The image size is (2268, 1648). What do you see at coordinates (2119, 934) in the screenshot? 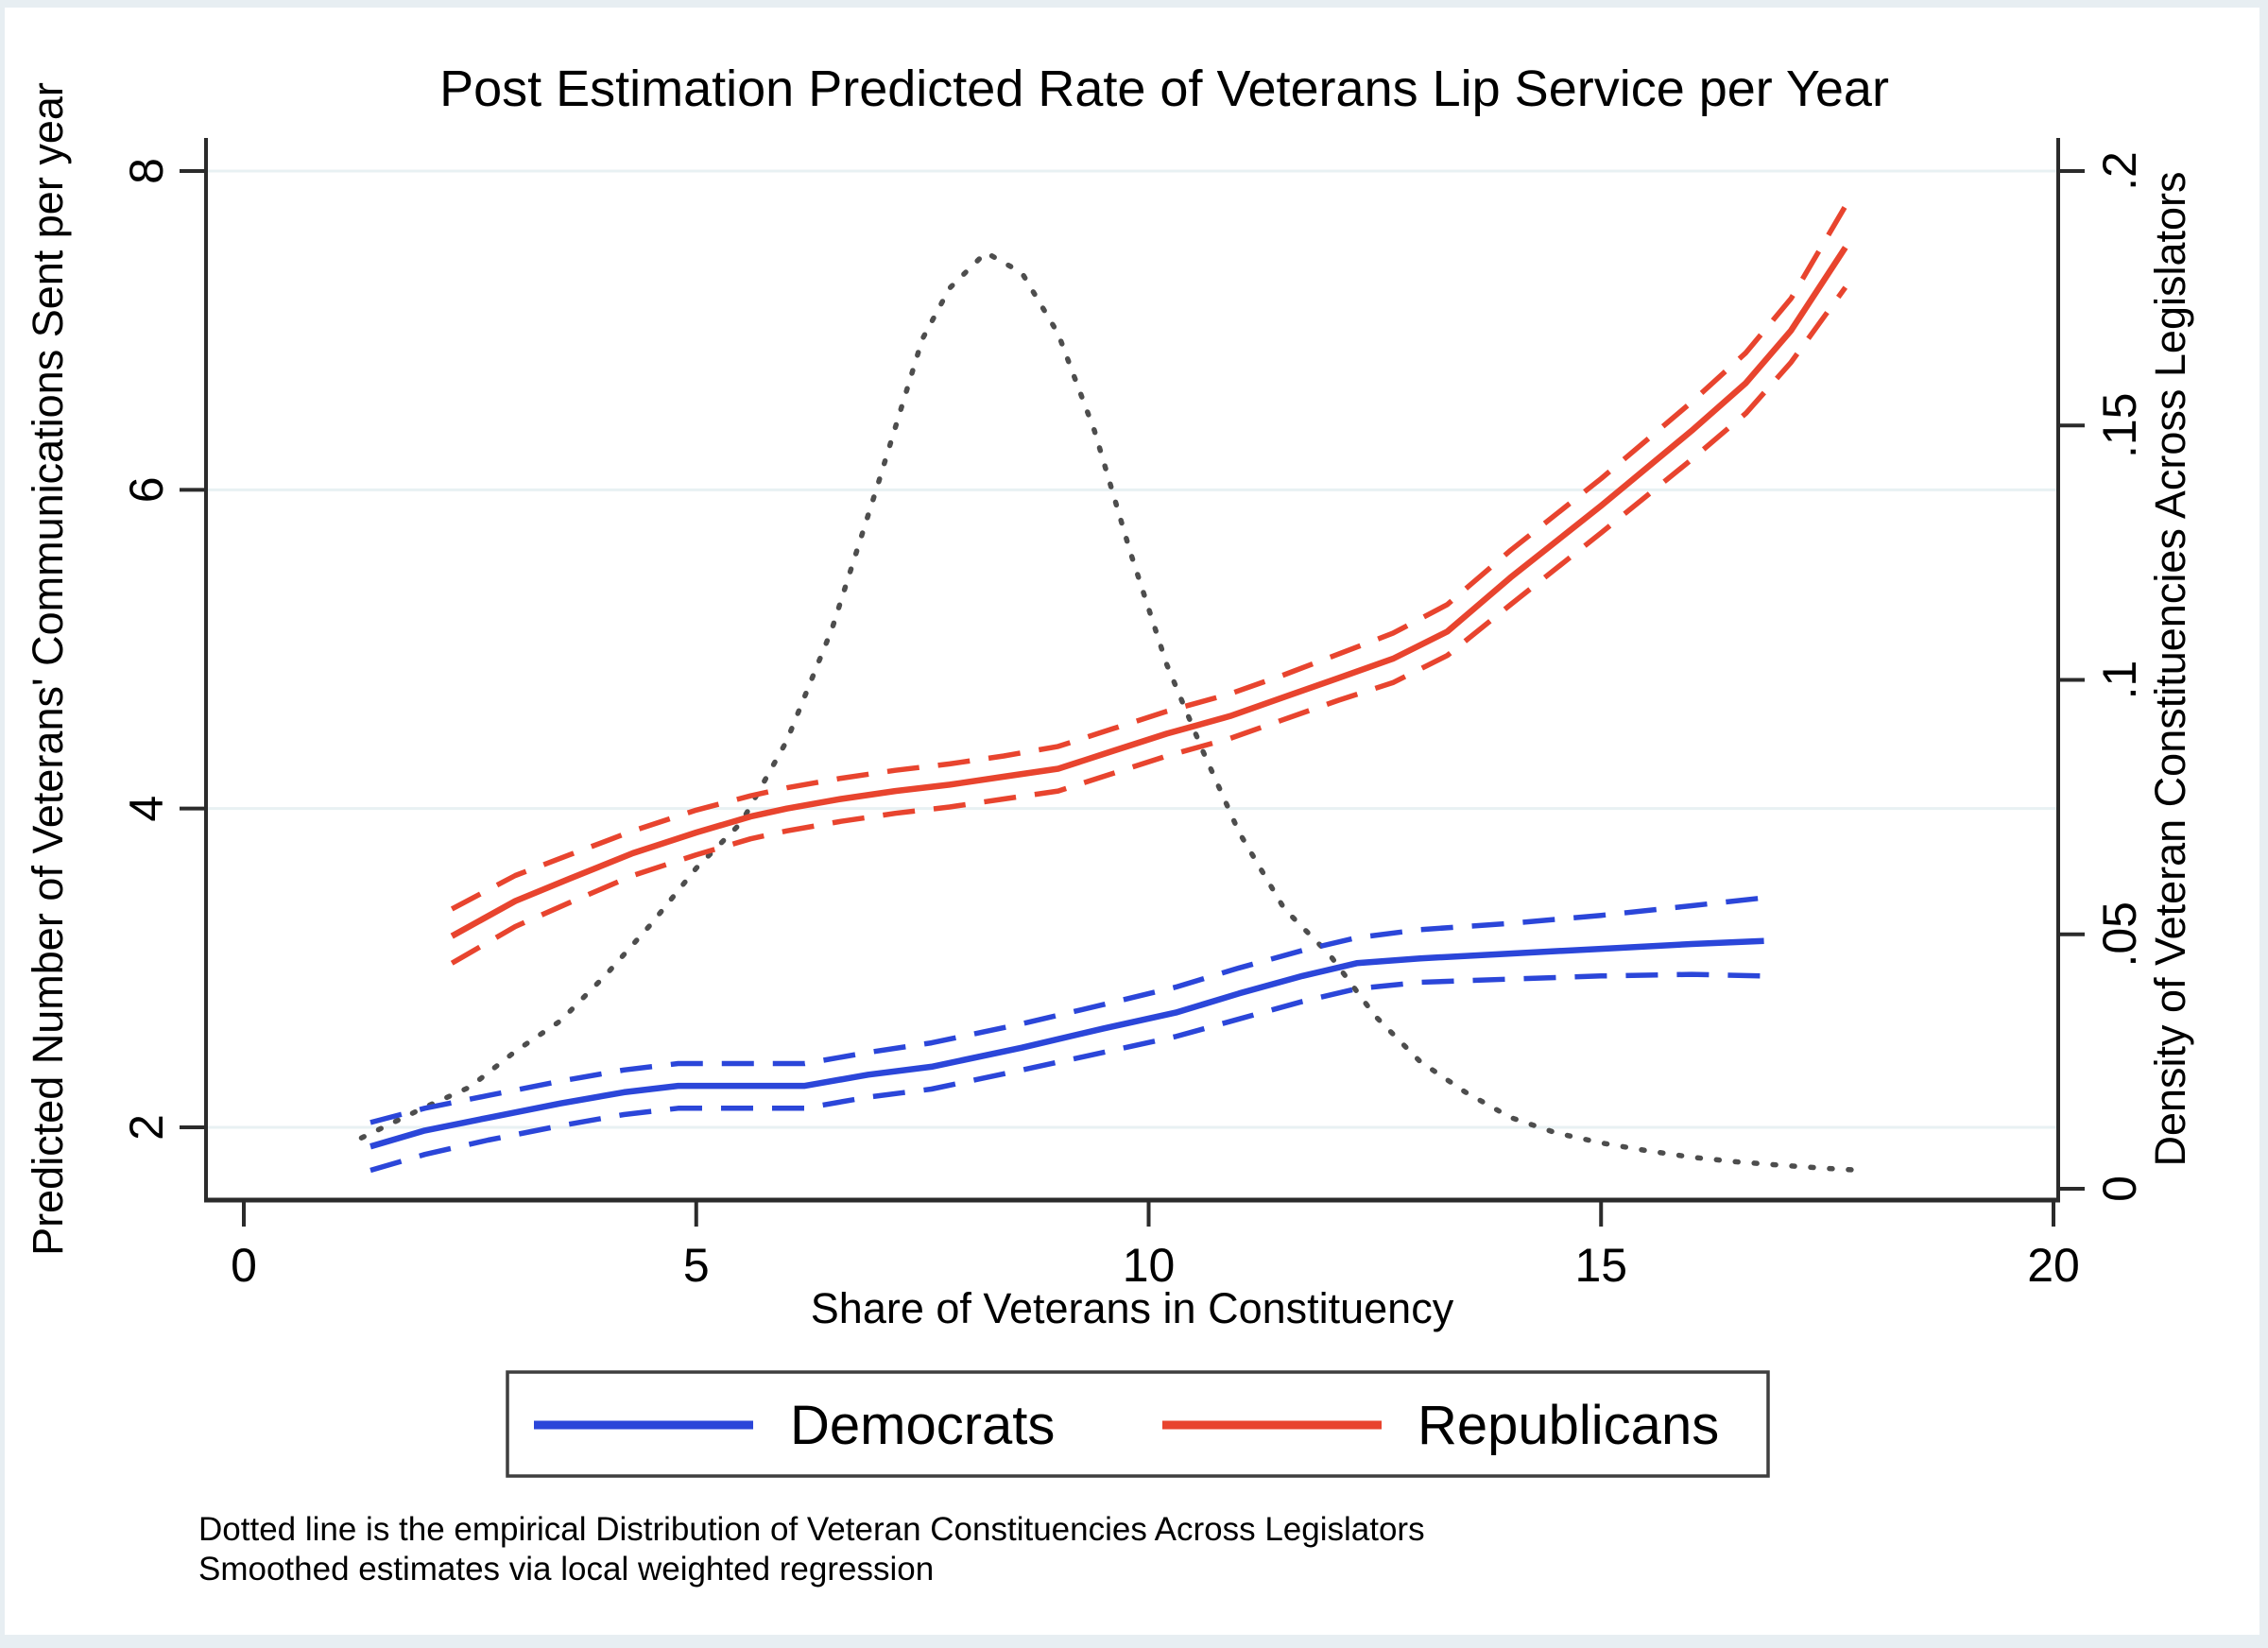
I see `right-tick-label-0.05: .05` at bounding box center [2119, 934].